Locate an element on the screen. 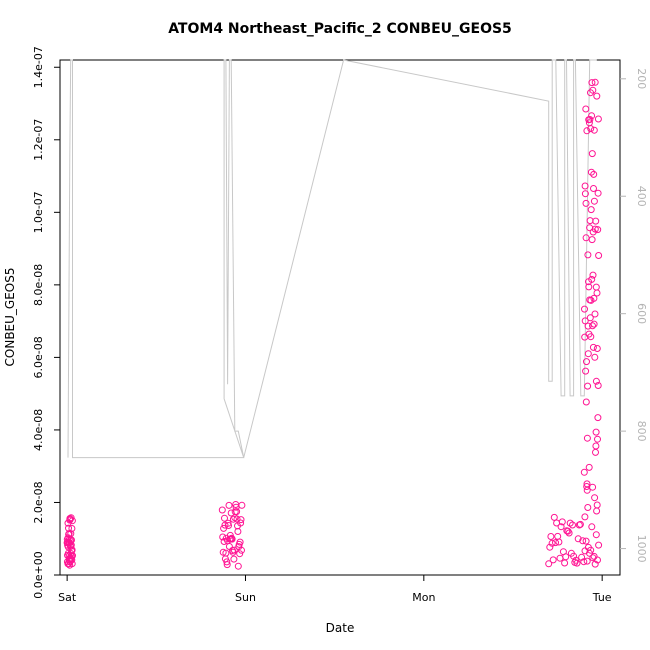 The height and width of the screenshot is (650, 650). x-tick-label: Mon is located at coordinates (423, 597).